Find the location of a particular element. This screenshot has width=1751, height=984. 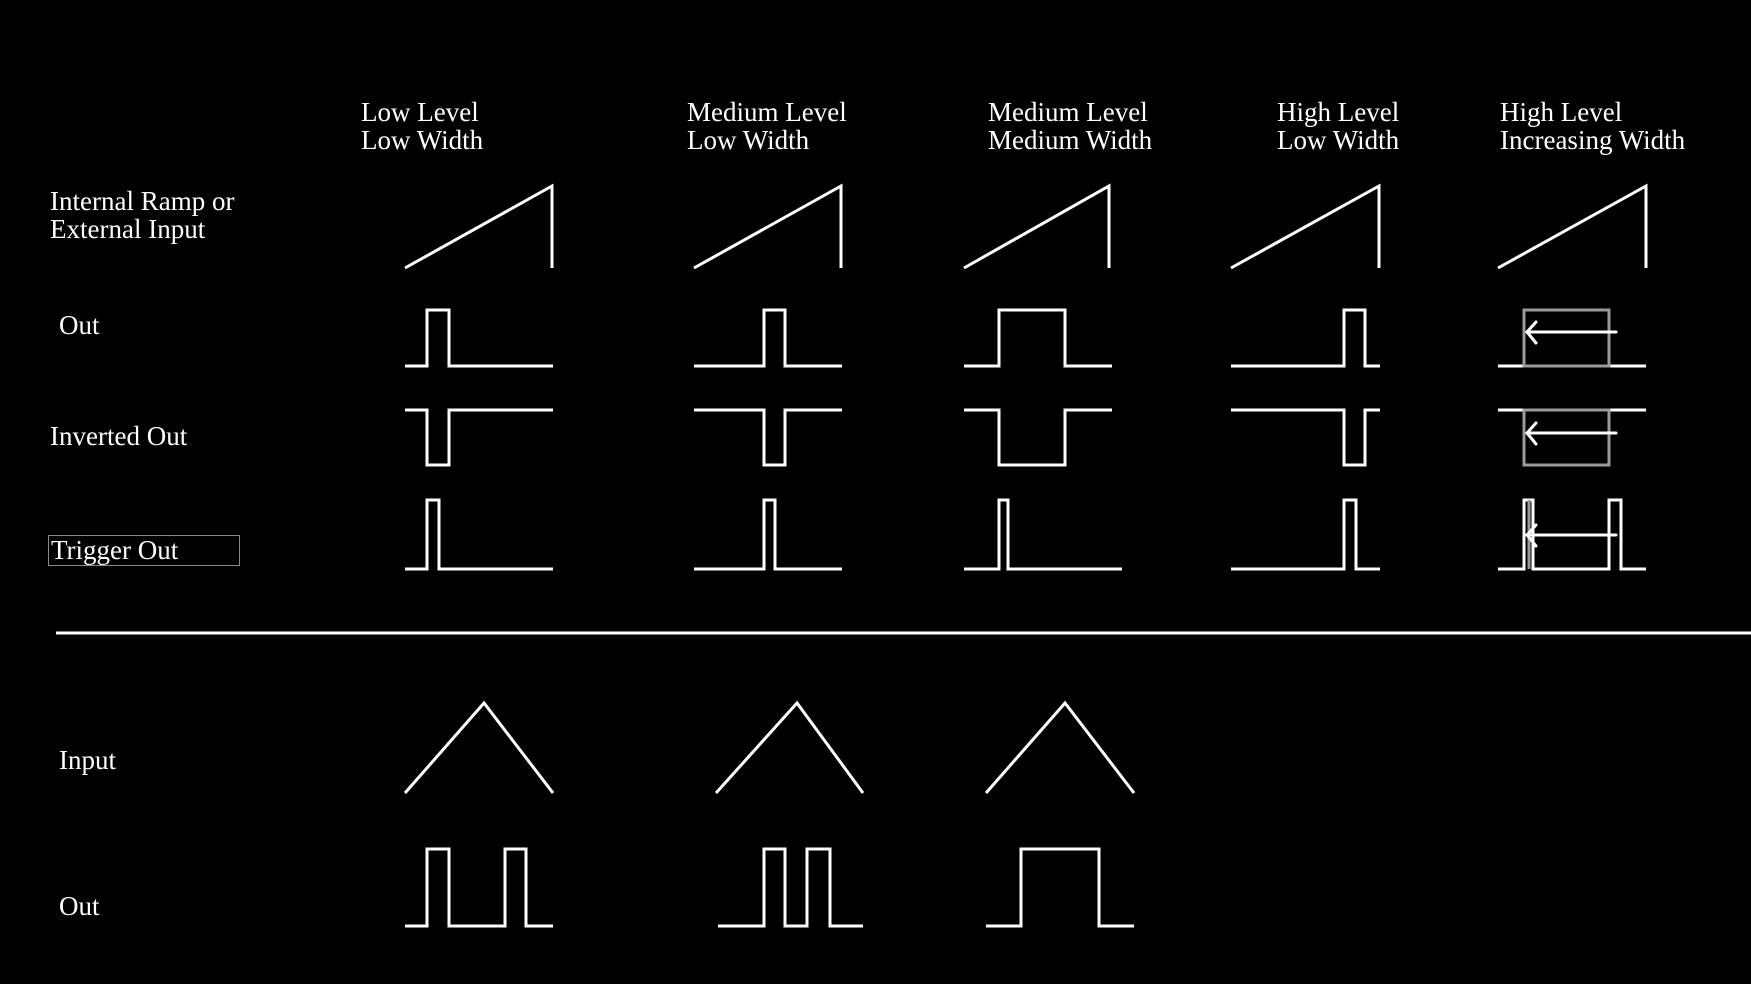

column-header-2: Medium Level Low Width is located at coordinates (767, 126).